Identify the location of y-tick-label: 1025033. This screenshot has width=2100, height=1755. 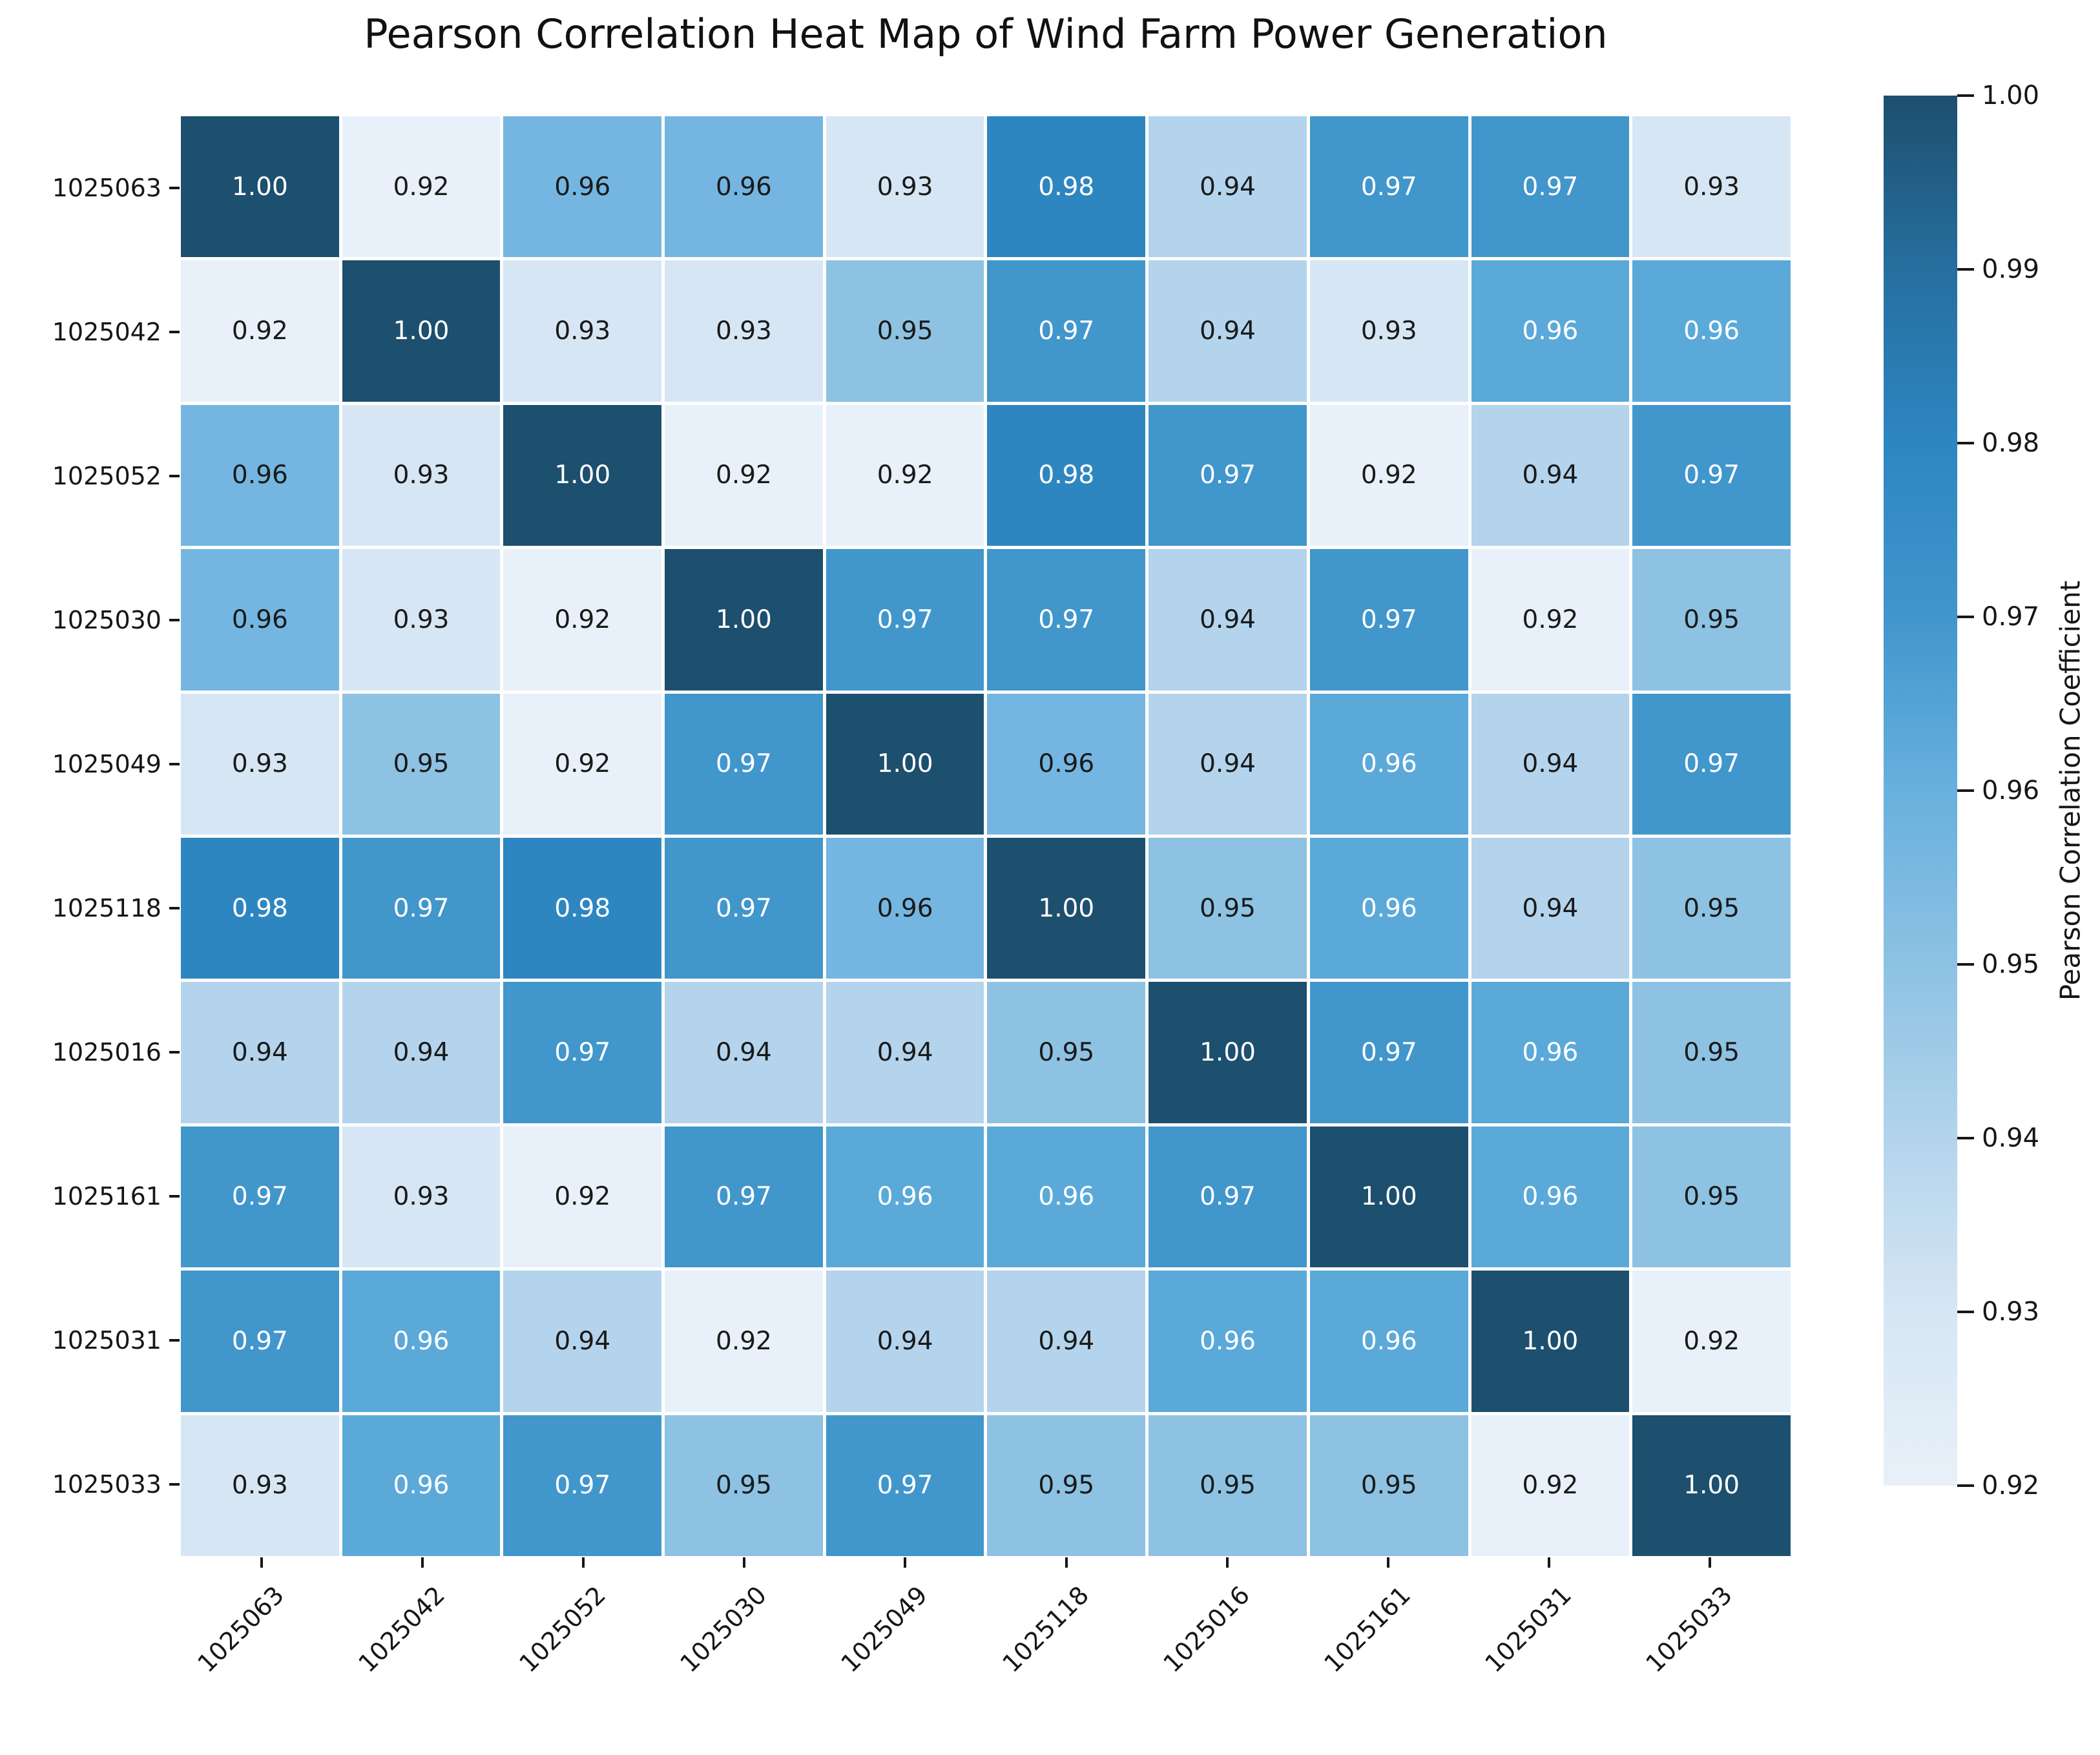
(107, 1484).